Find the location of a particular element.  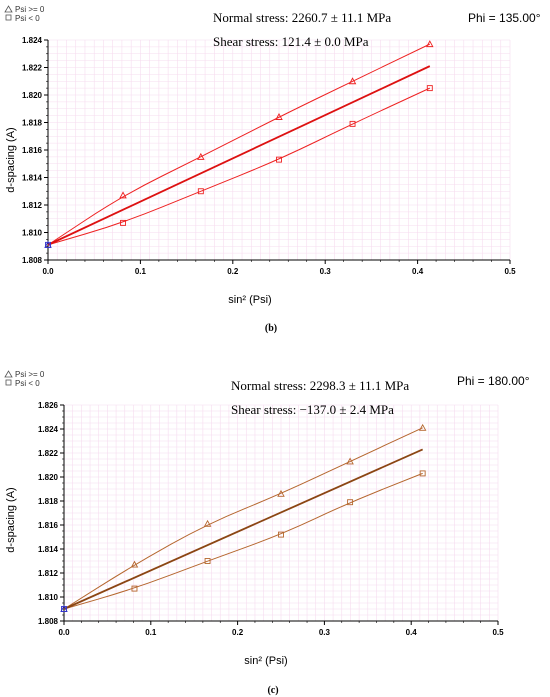

shear-stress-label: Shear stress: −137.0 ± 2.4 MPa is located at coordinates (312, 409).